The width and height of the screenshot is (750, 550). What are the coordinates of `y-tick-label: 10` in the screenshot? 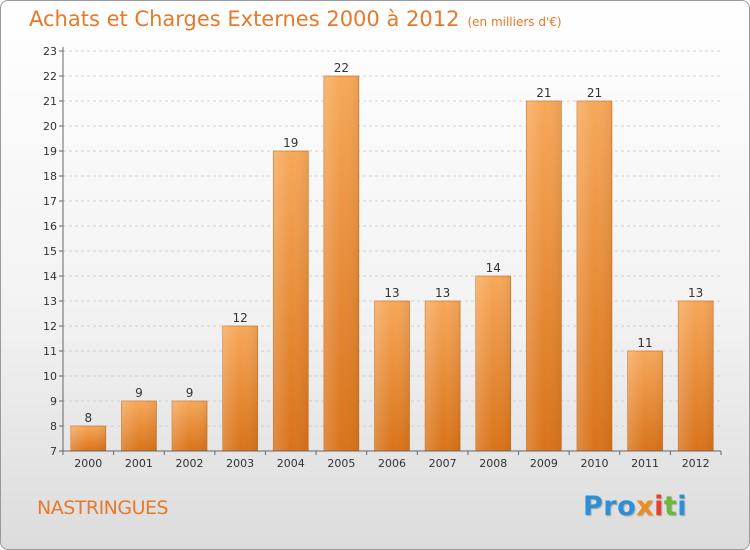 It's located at (50, 376).